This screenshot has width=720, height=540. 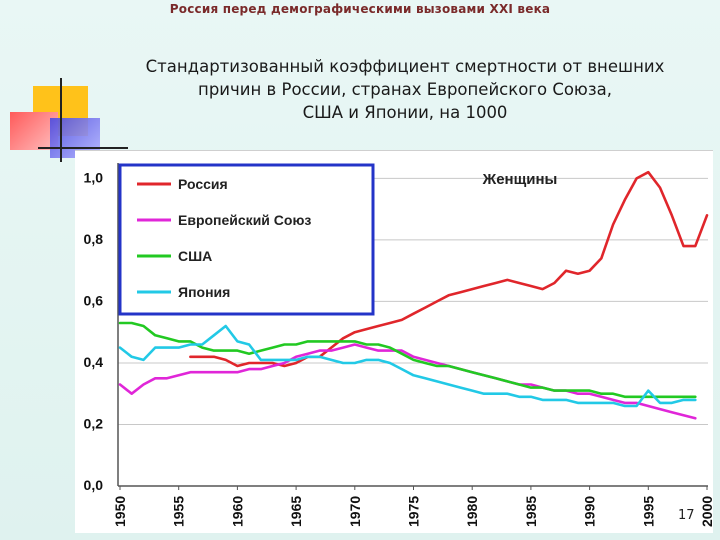 What do you see at coordinates (94, 239) in the screenshot?
I see `y-tick-label: 0,8` at bounding box center [94, 239].